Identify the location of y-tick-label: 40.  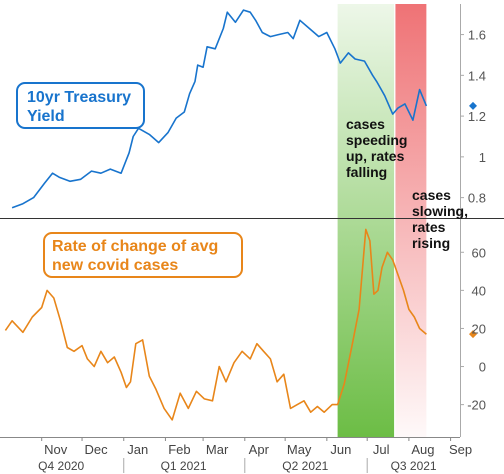
(479, 290).